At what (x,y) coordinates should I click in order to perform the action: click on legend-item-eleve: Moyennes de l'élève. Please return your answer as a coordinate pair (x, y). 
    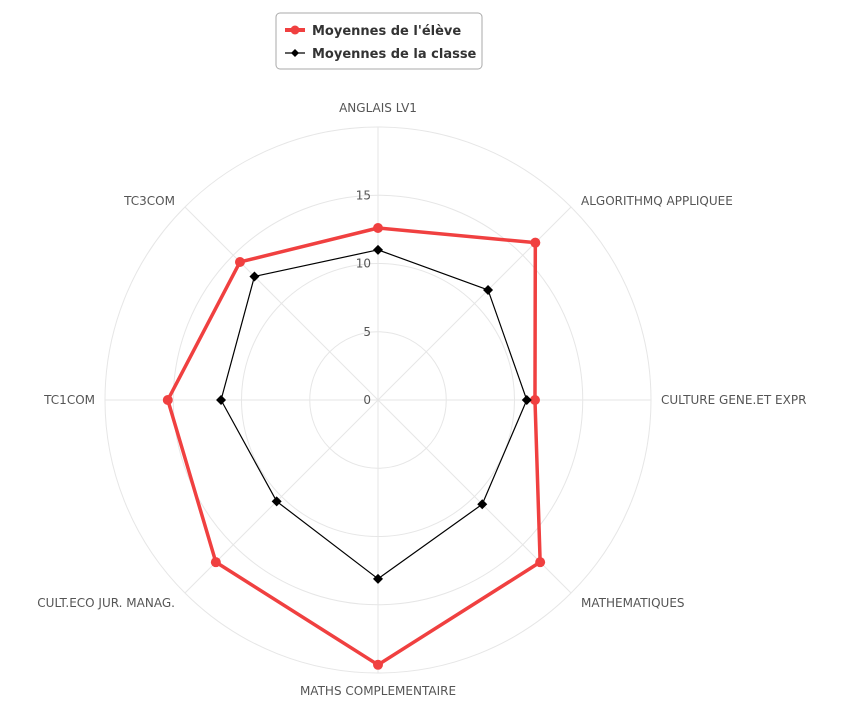
    Looking at the image, I should click on (373, 31).